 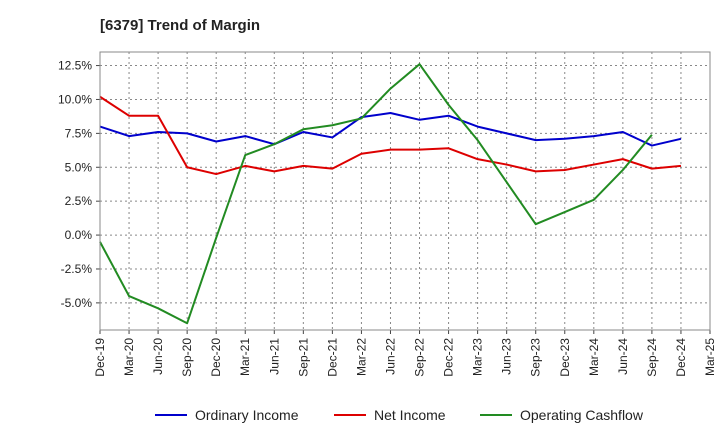 What do you see at coordinates (332, 357) in the screenshot?
I see `x-tick-label: Dec-21` at bounding box center [332, 357].